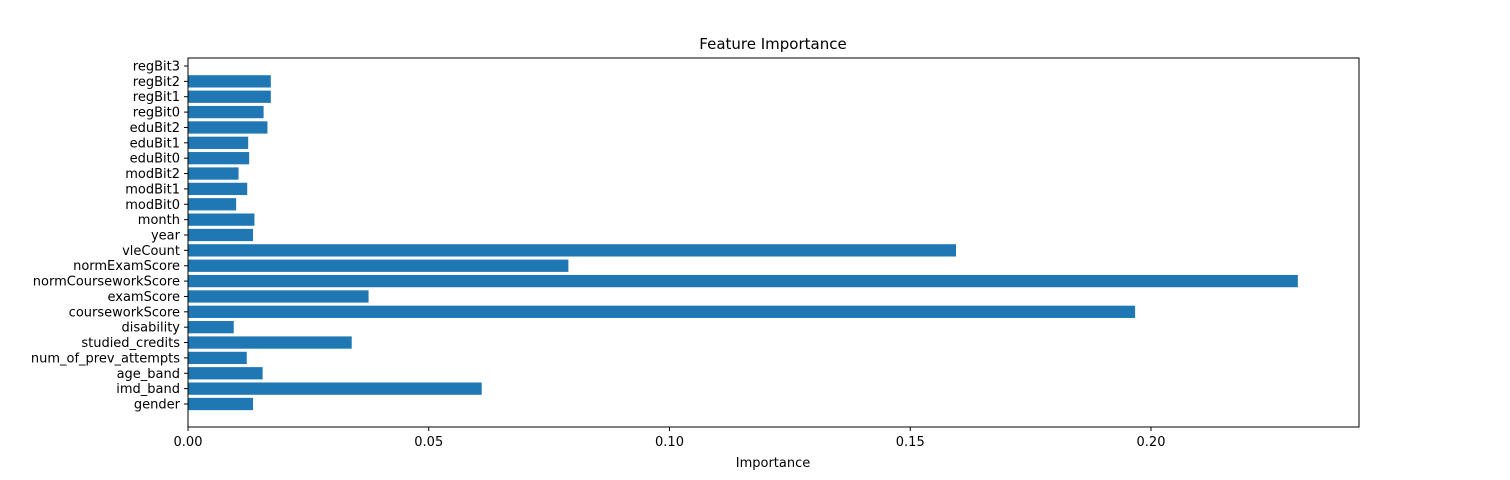 The height and width of the screenshot is (480, 1510). I want to click on y-tick-label-disability: disability, so click(151, 328).